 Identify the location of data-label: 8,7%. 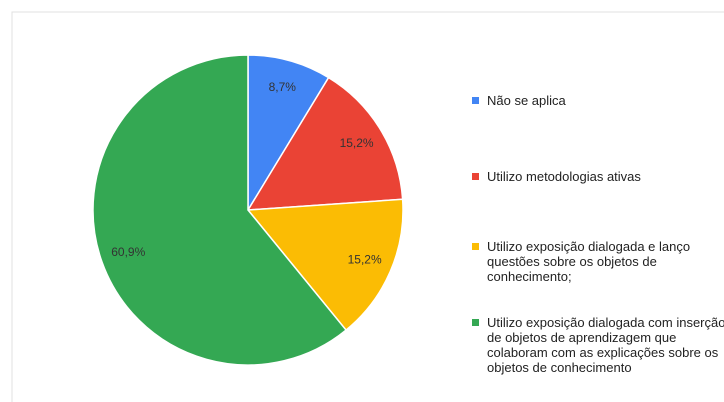
(283, 87).